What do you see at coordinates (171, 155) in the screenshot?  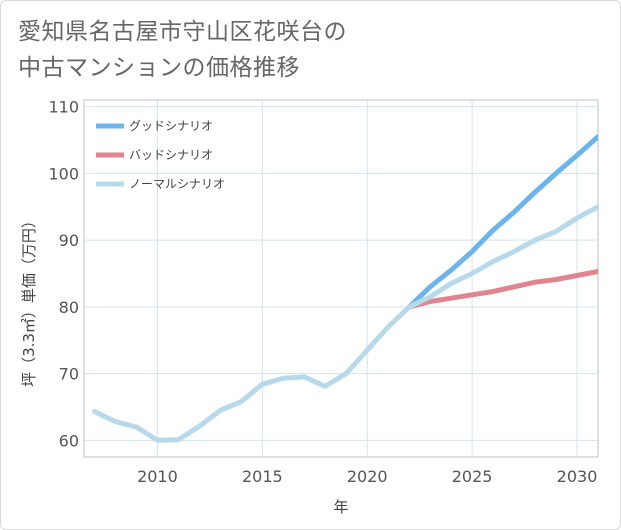 I see `legend-label-1: バッドシナリオ` at bounding box center [171, 155].